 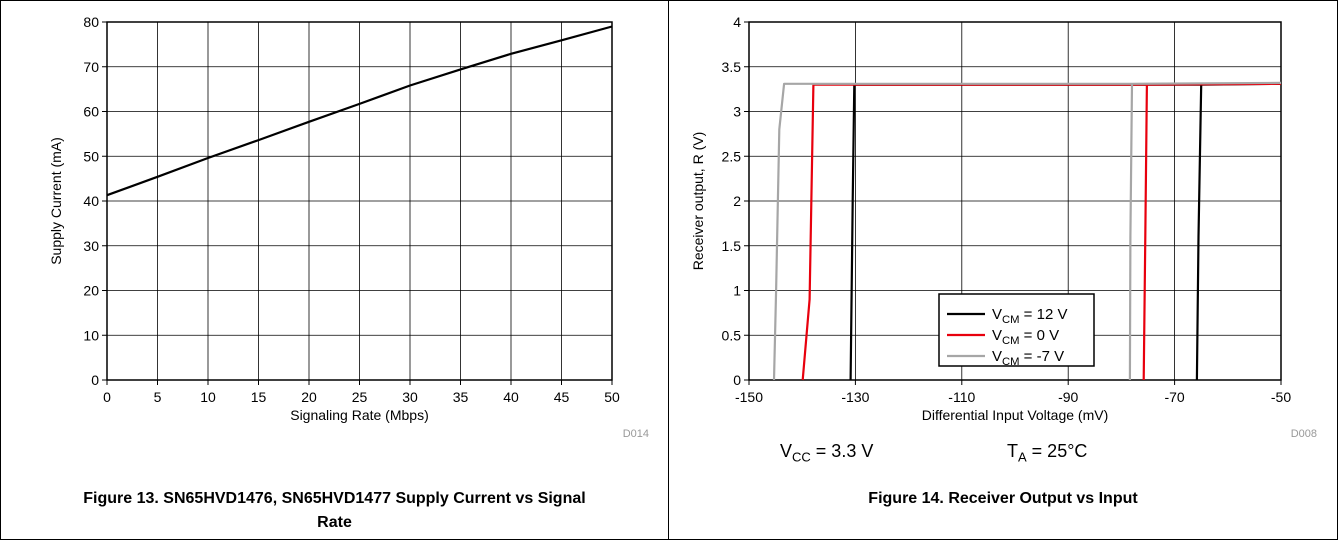 What do you see at coordinates (56, 201) in the screenshot?
I see `y-axis-label: Supply Current (mA)` at bounding box center [56, 201].